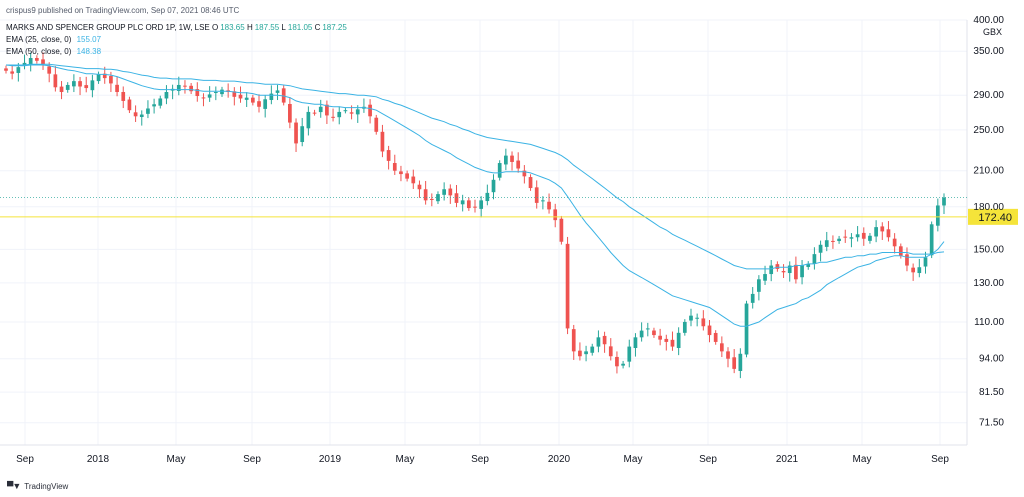  I want to click on legend-ema-25: EMA (25, close, 0) 155.07, so click(53, 40).